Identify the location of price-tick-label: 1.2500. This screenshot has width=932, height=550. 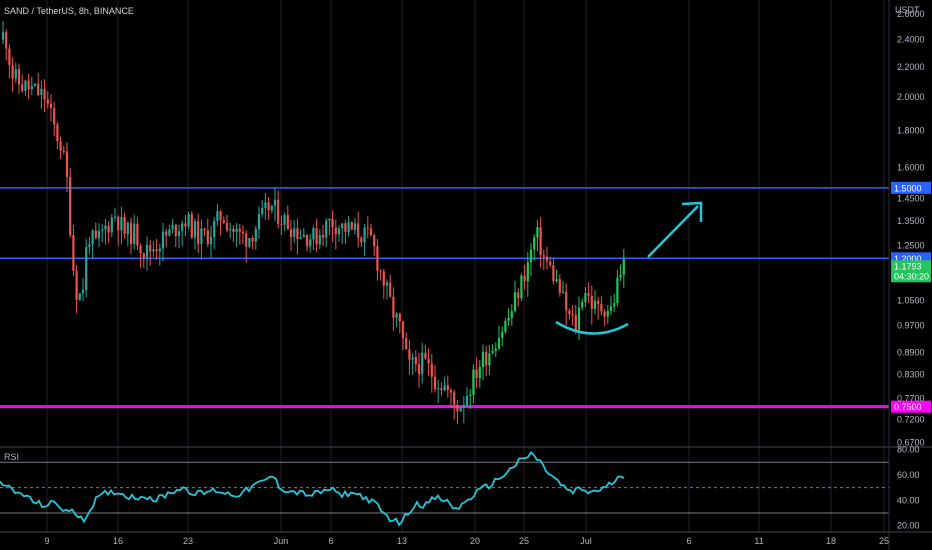
(911, 245).